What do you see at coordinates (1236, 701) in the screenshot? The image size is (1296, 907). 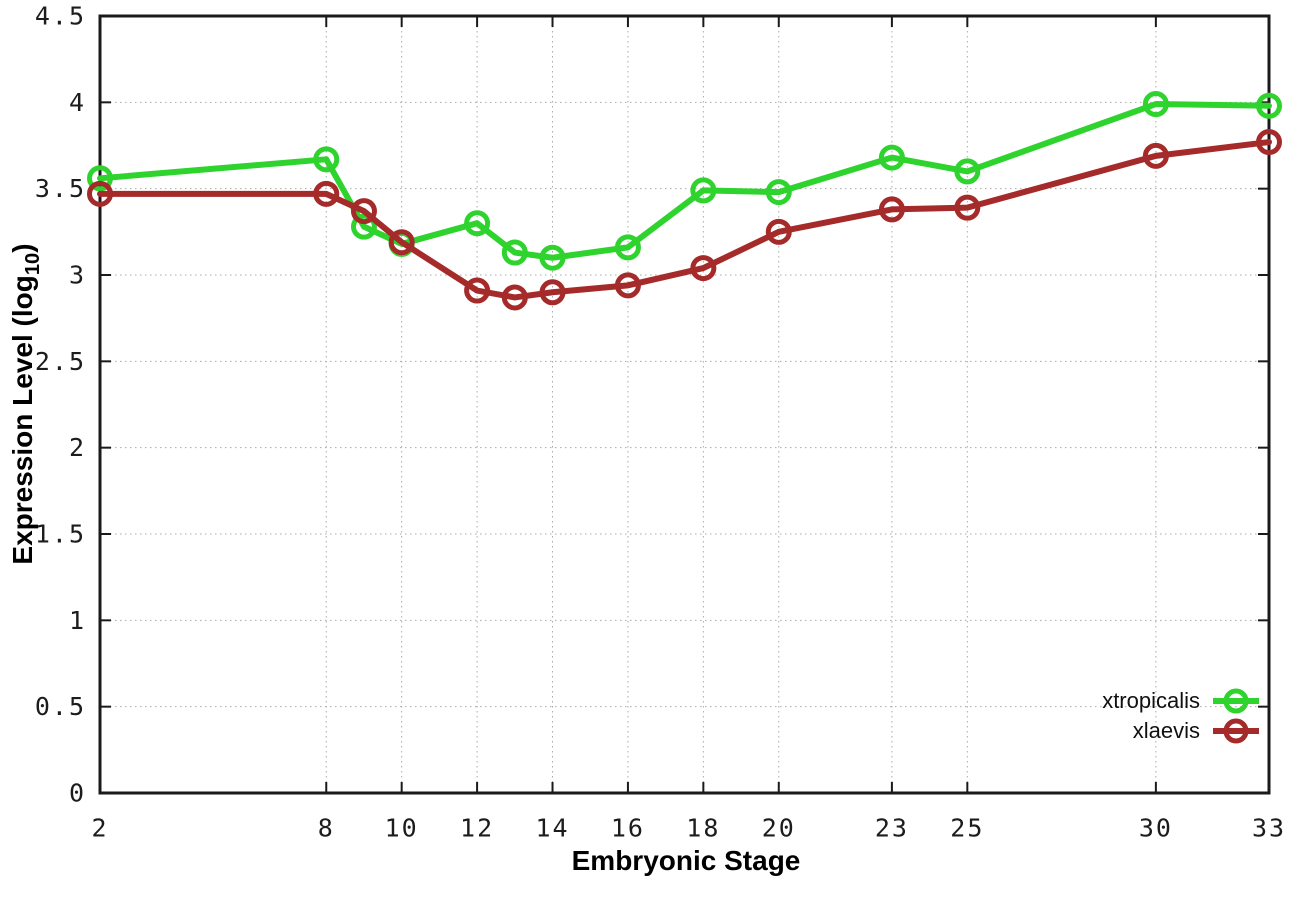 I see `legend-marker-xtropicalis-icon` at bounding box center [1236, 701].